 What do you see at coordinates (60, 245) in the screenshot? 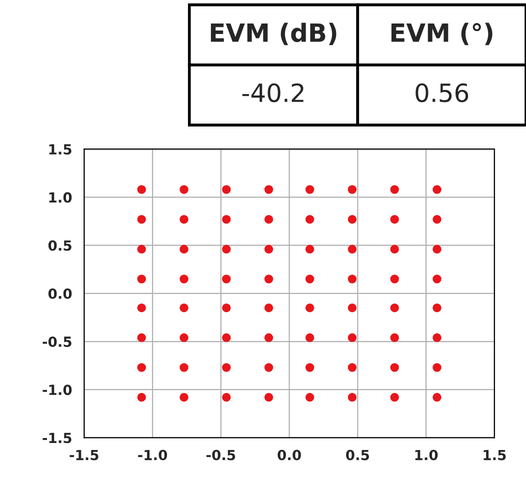
I see `y-tick-label: 0.5` at bounding box center [60, 245].